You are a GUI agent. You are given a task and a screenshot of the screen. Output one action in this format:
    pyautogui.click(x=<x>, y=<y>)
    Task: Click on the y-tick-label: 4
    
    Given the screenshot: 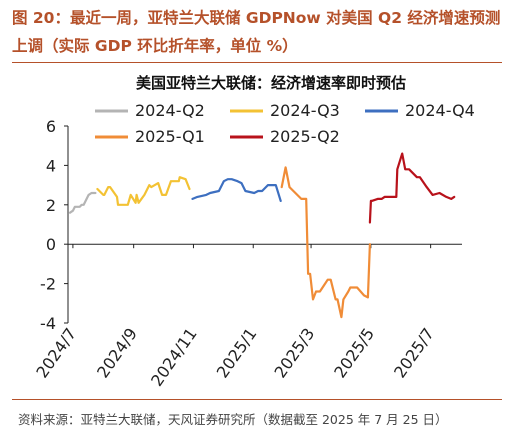 What is the action you would take?
    pyautogui.click(x=51, y=165)
    